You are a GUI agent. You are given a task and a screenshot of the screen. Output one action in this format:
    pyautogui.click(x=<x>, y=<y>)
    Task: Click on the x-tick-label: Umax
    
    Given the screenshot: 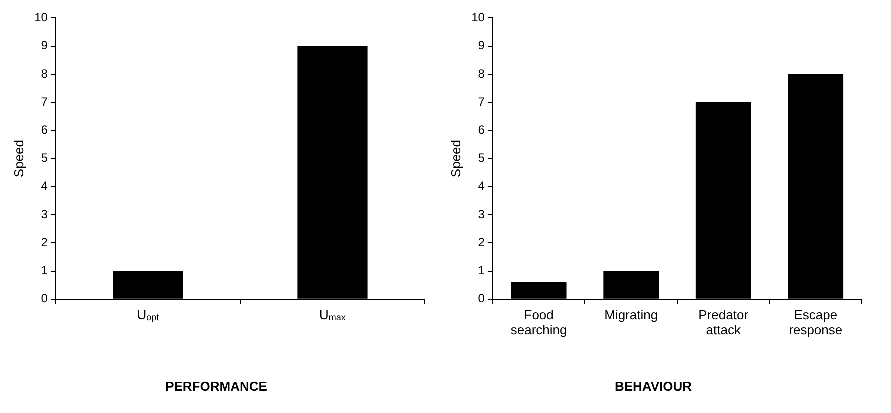 What is the action you would take?
    pyautogui.click(x=333, y=314)
    